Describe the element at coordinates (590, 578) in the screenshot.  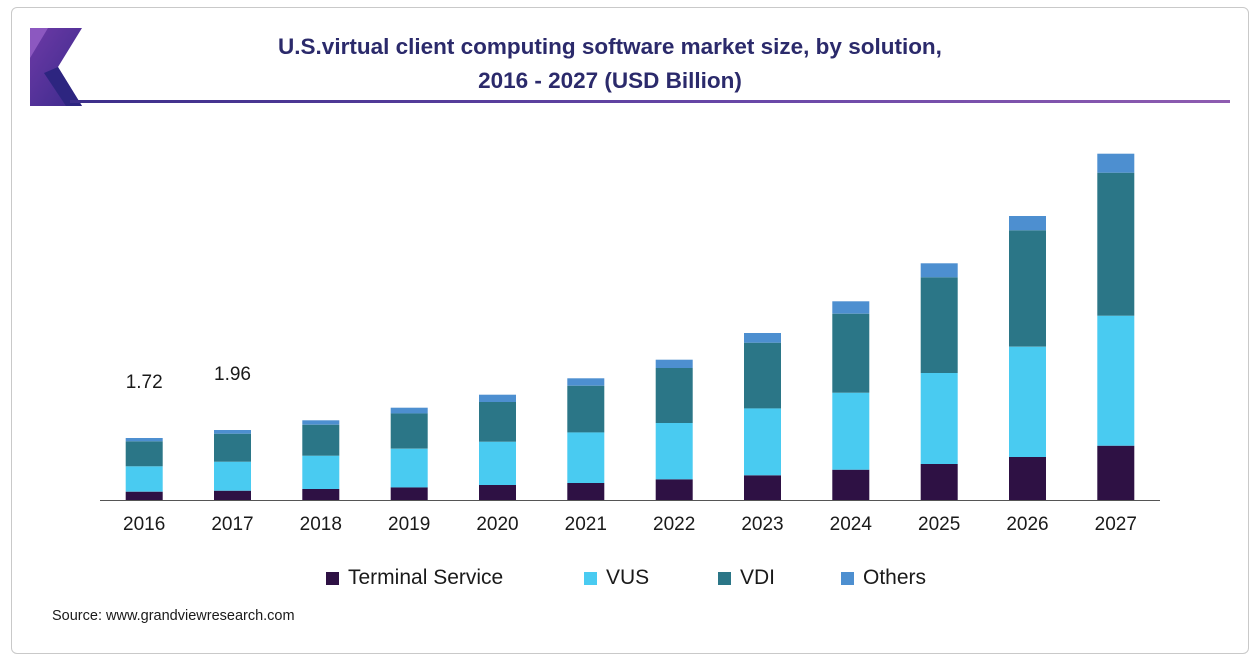
I see `legend-swatch-vus` at that location.